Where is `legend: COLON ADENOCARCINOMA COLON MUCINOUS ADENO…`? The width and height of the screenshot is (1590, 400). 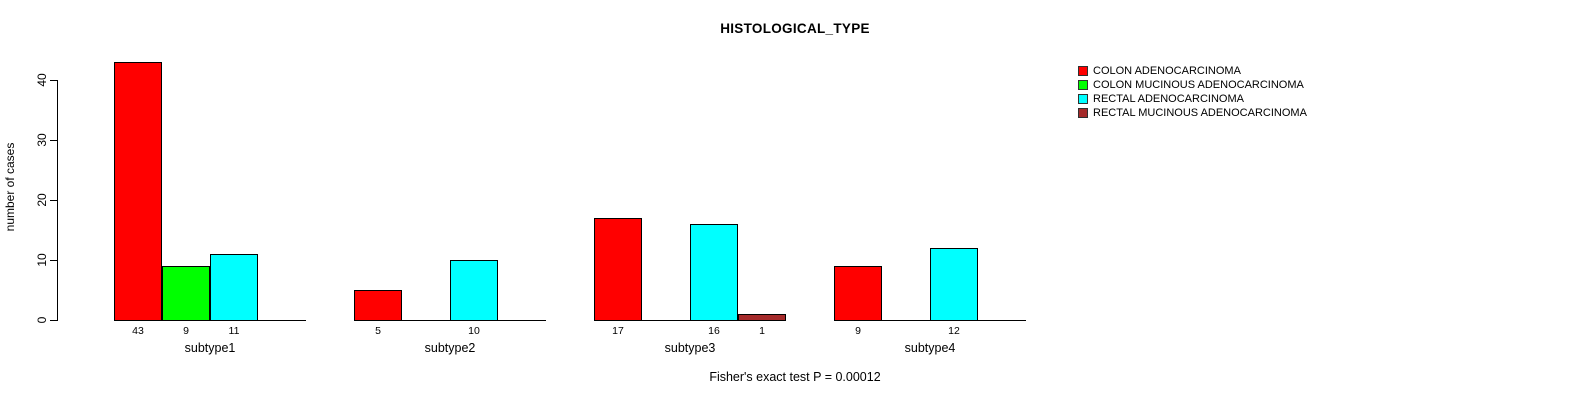
legend: COLON ADENOCARCINOMA COLON MUCINOUS ADENO… is located at coordinates (1192, 93).